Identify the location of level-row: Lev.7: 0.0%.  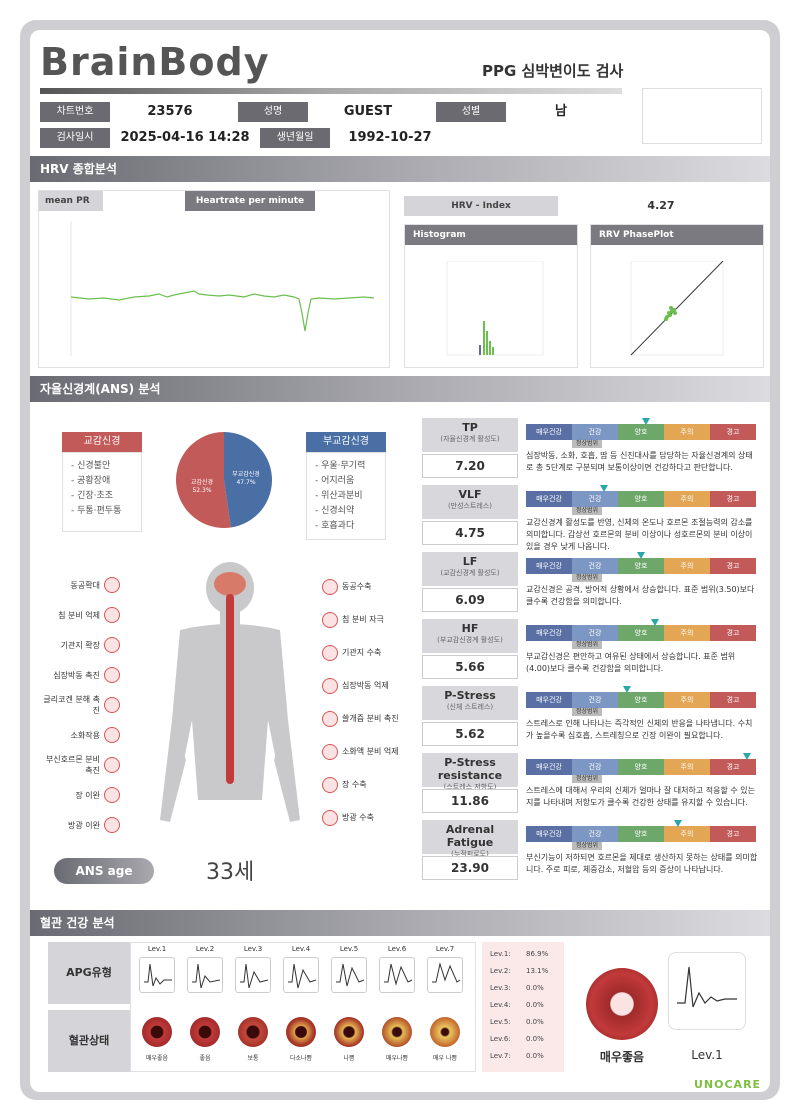
(523, 1056).